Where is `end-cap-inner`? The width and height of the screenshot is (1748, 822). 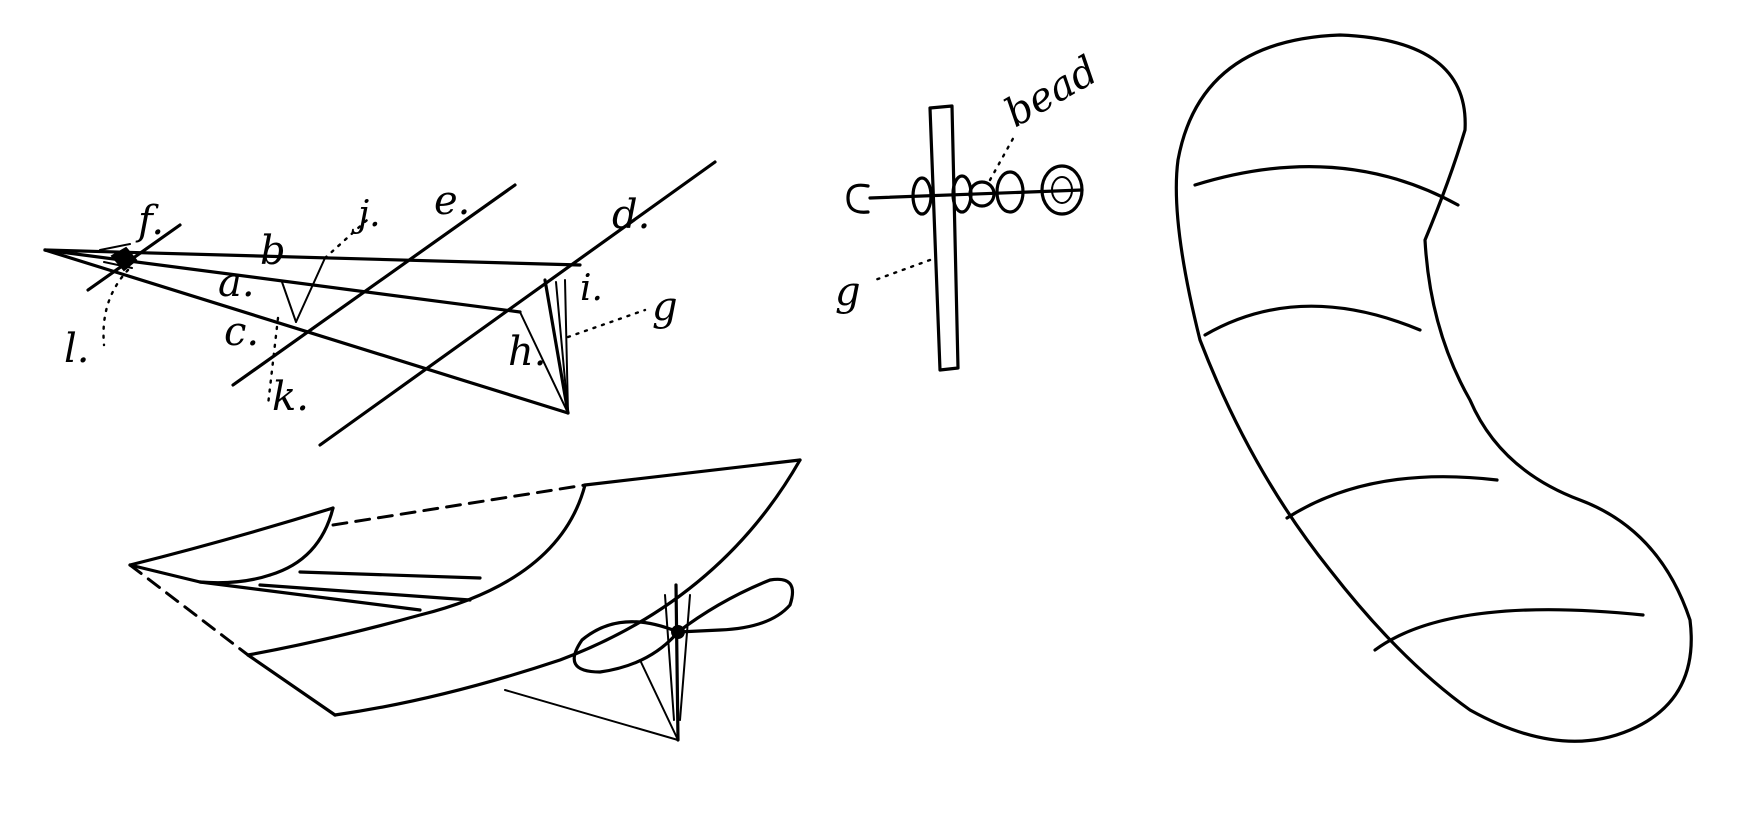
end-cap-inner is located at coordinates (1062, 190).